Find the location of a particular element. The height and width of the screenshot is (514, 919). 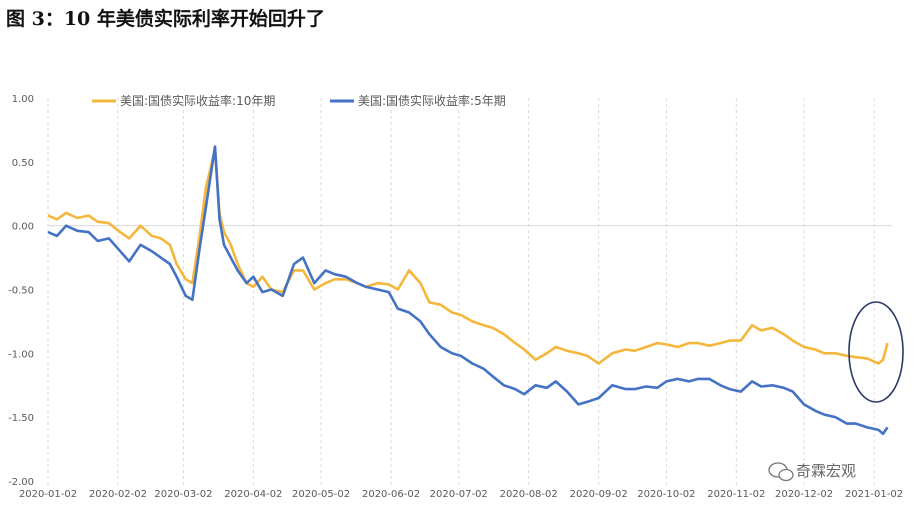

y-axis: 1.00 0.50 0.00 -0.50 -1.00 -1.50 -2.00 is located at coordinates (21, 291).